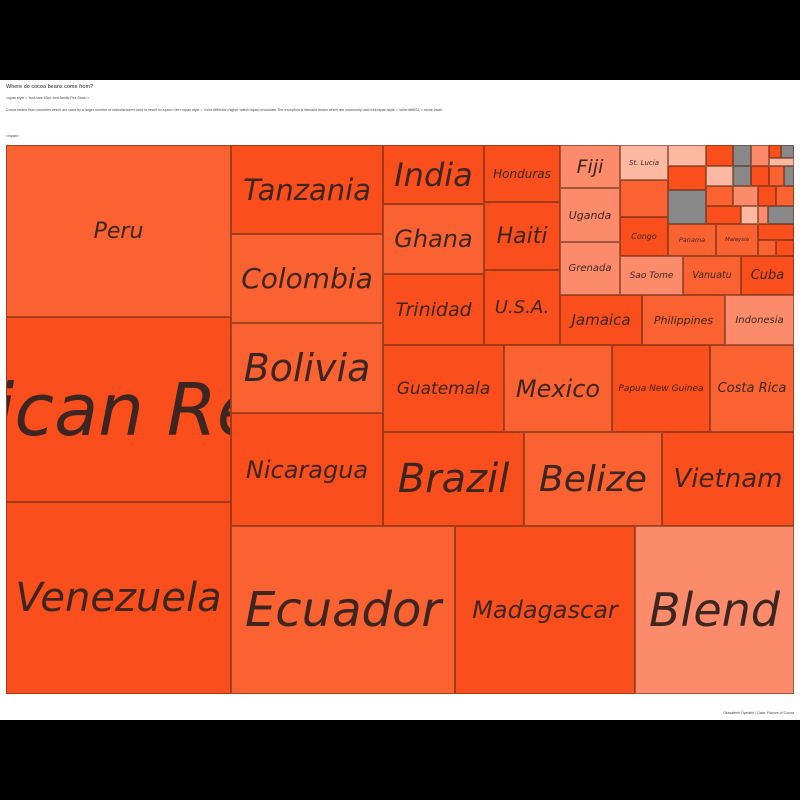 This screenshot has width=800, height=800. I want to click on tile-panama: Panama, so click(692, 240).